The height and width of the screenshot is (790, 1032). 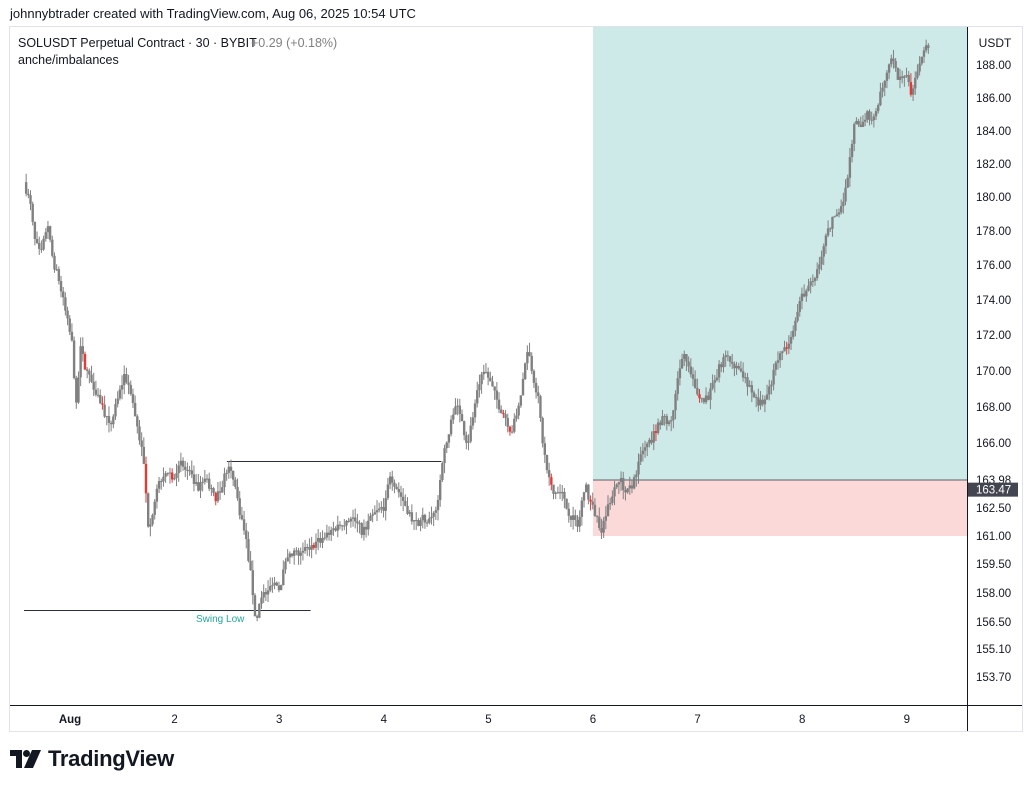 What do you see at coordinates (802, 720) in the screenshot?
I see `x-tick-label: 8` at bounding box center [802, 720].